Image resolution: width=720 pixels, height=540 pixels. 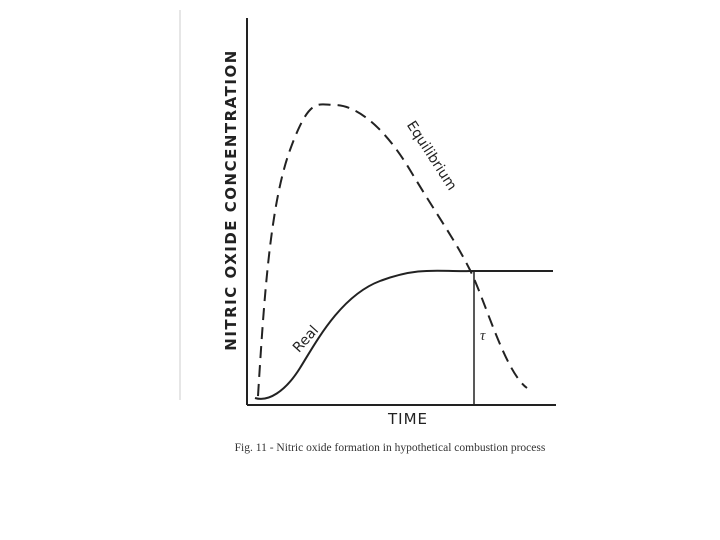 I want to click on y-axis-label: NITRIC OXIDE CONCENTRATION, so click(x=231, y=199).